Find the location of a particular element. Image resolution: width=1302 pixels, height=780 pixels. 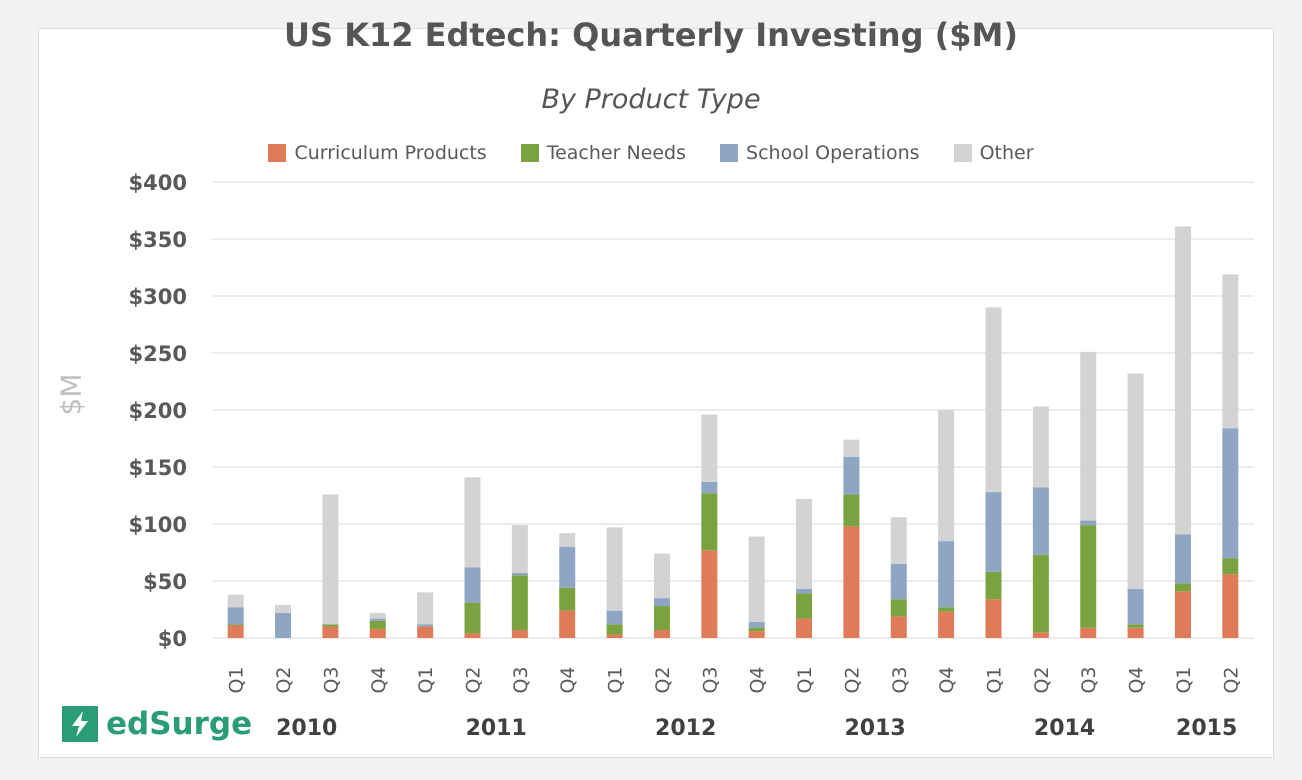

year-label: 2010 is located at coordinates (306, 728).